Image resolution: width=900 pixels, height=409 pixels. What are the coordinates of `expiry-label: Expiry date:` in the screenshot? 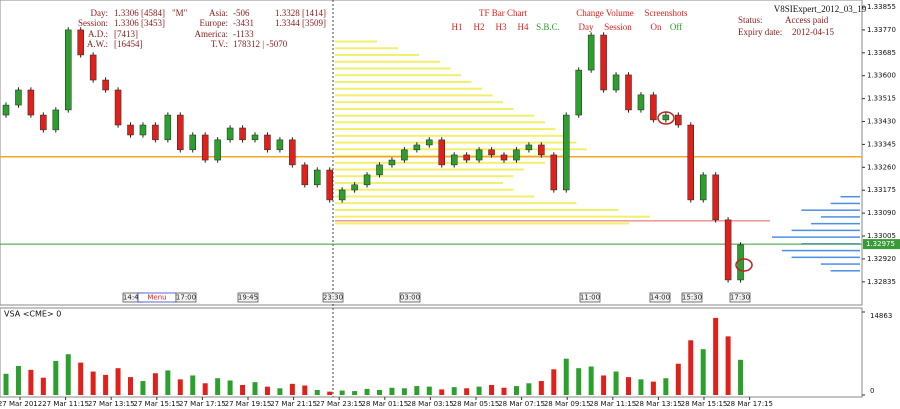 It's located at (760, 32).